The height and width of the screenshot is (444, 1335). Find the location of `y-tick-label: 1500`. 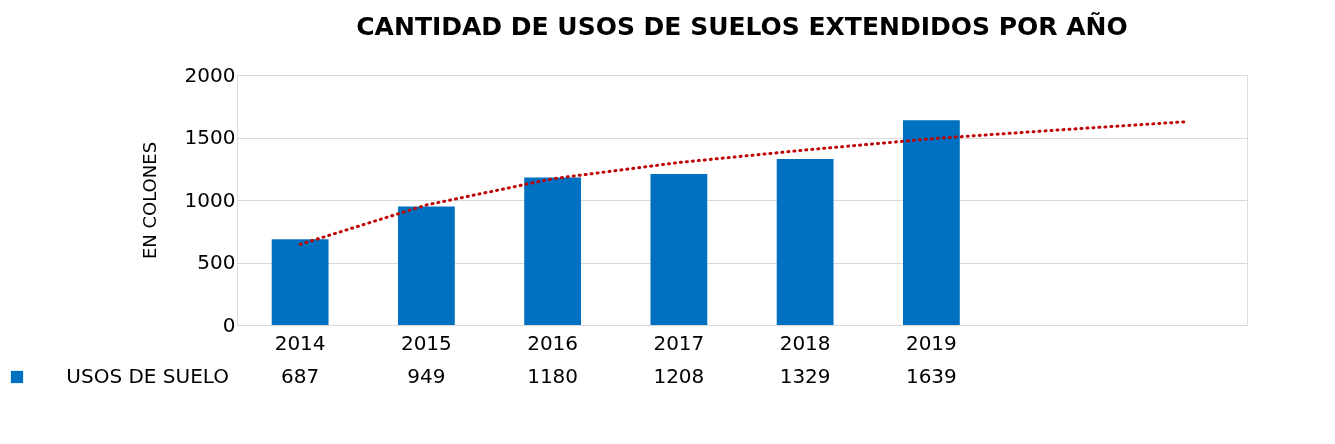

y-tick-label: 1500 is located at coordinates (210, 137).